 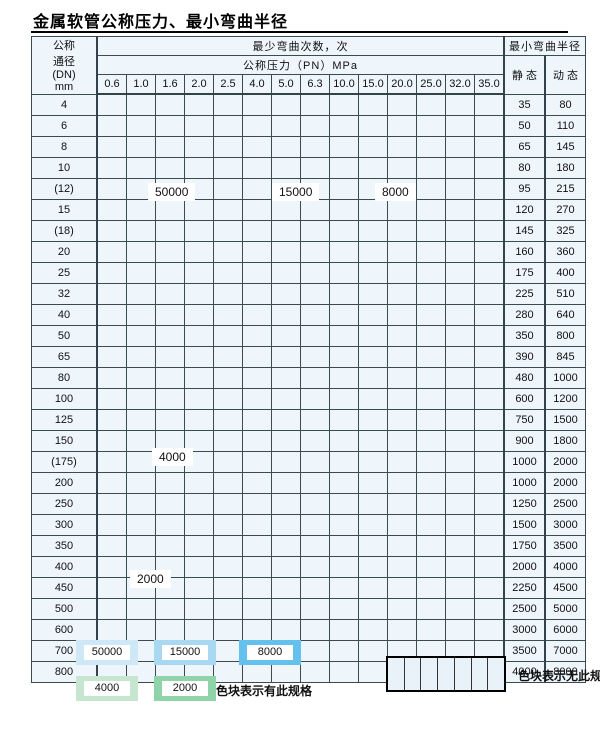 I want to click on table-row: 100 600 1200, so click(x=308, y=398).